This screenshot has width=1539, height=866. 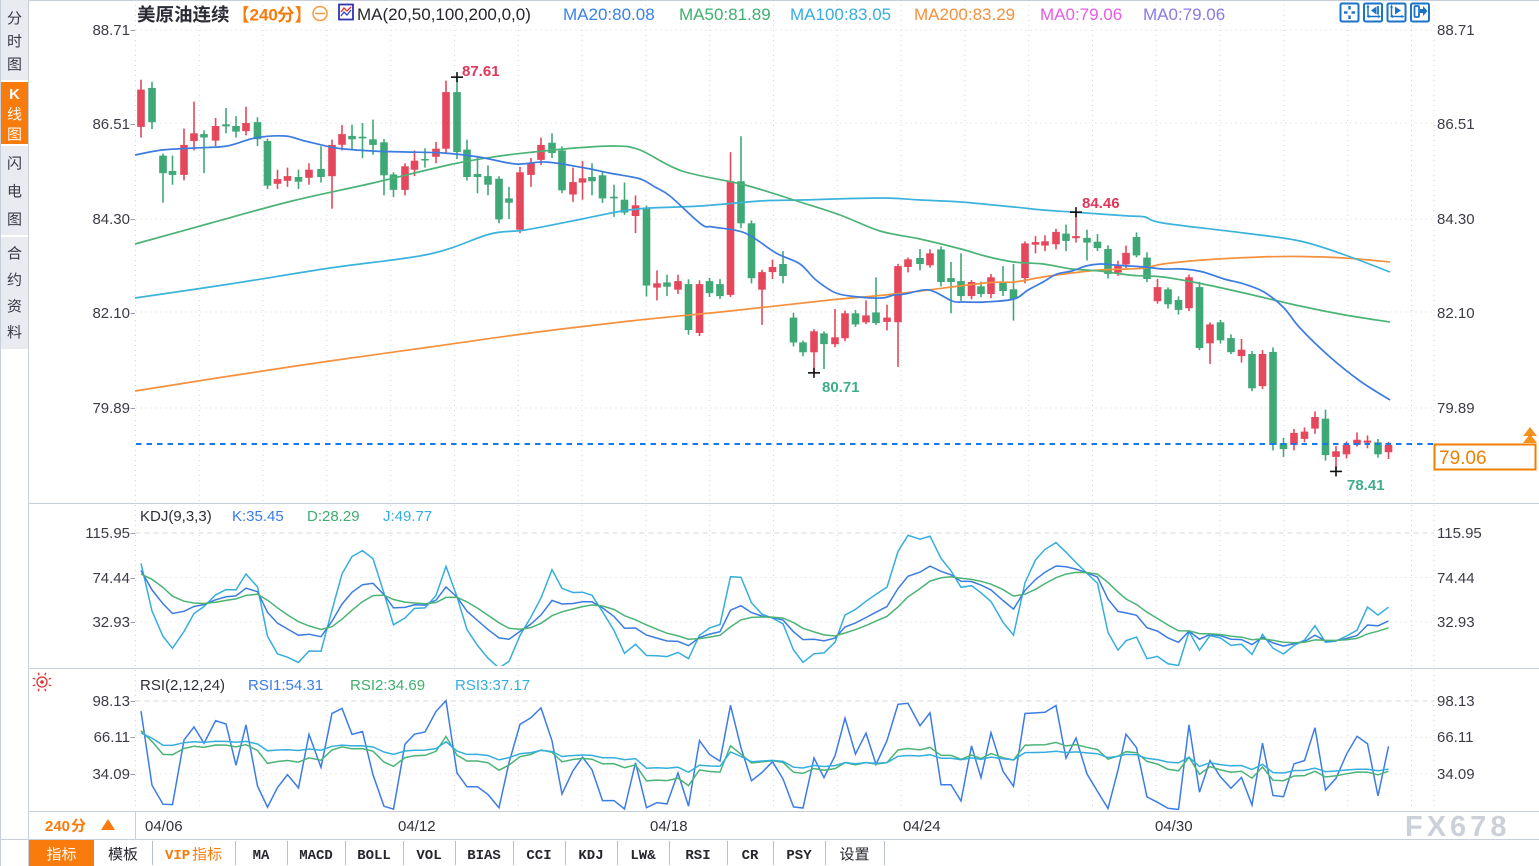 What do you see at coordinates (484, 856) in the screenshot?
I see `svg-text: BIAS` at bounding box center [484, 856].